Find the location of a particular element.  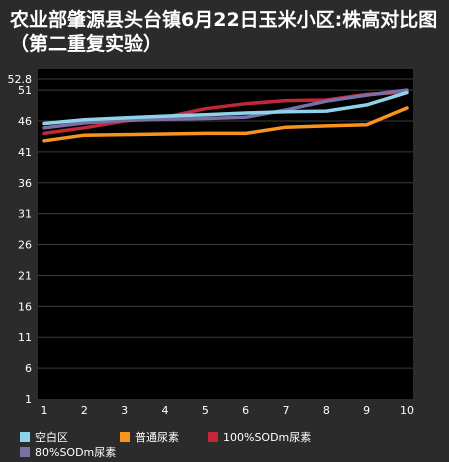

legend-label: 空白区 is located at coordinates (51, 437).